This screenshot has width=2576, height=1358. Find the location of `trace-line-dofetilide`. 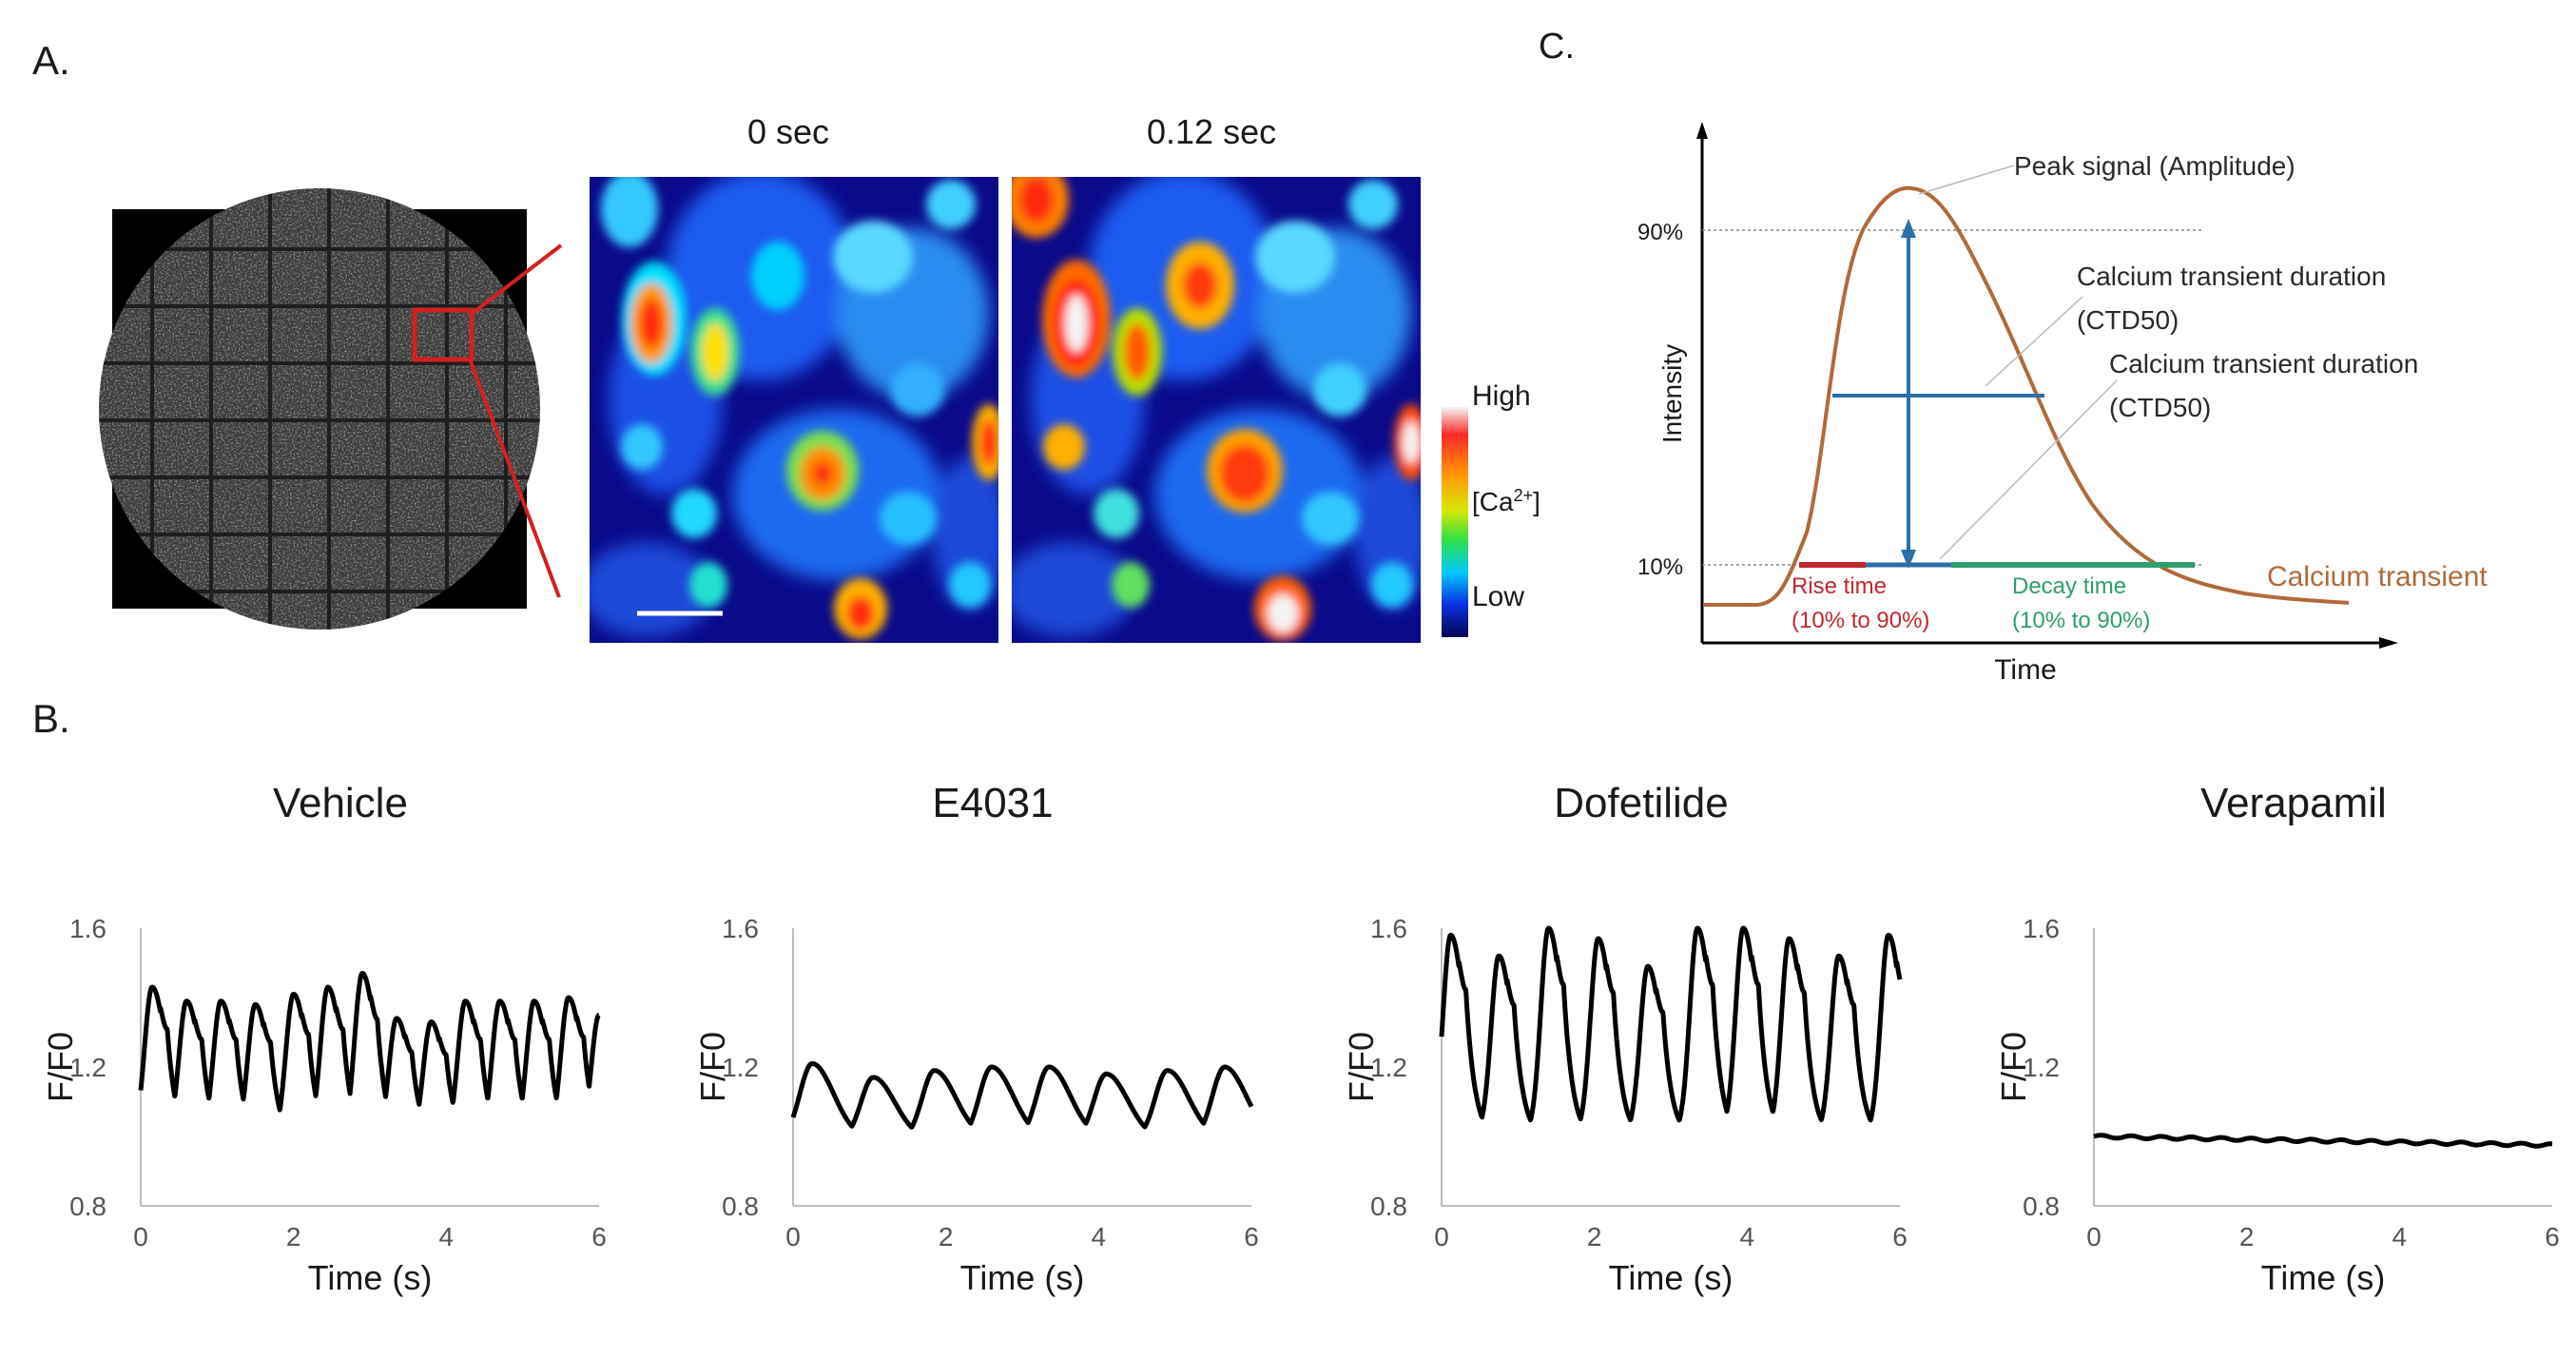

trace-line-dofetilide is located at coordinates (1671, 1024).